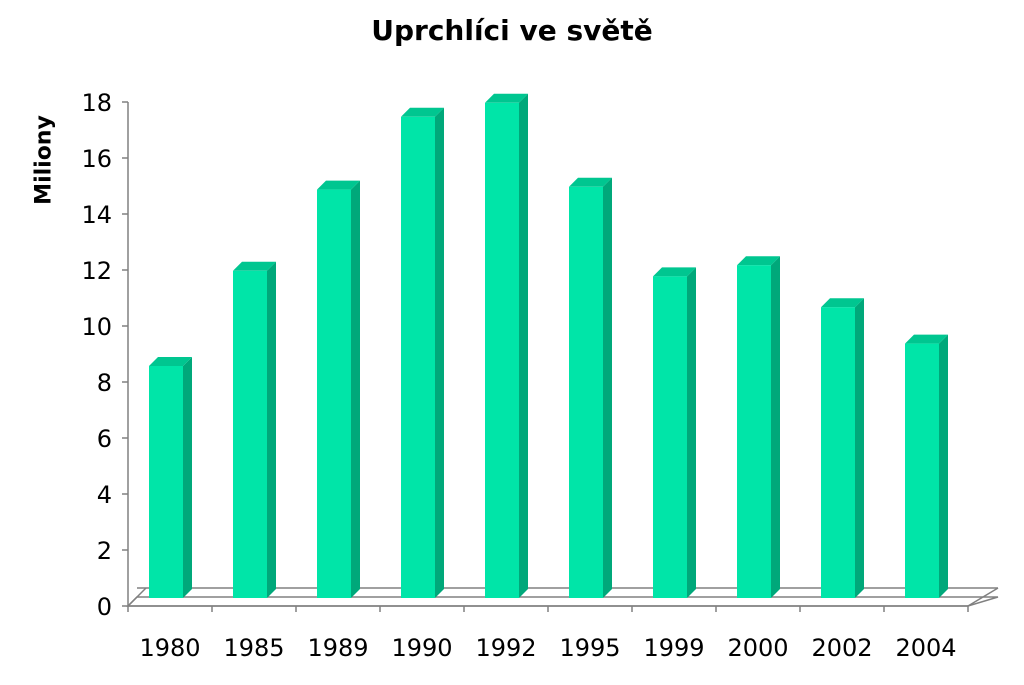 Image resolution: width=1024 pixels, height=685 pixels. I want to click on x-tick-label: 1995, so click(589, 648).